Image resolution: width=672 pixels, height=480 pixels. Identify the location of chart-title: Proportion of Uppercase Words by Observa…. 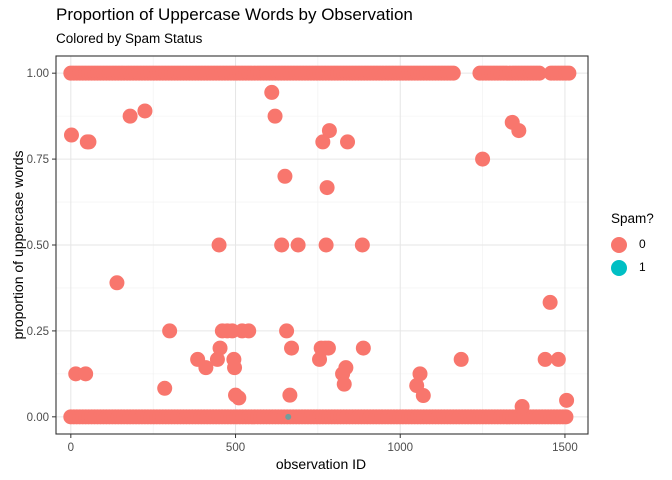
(234, 14).